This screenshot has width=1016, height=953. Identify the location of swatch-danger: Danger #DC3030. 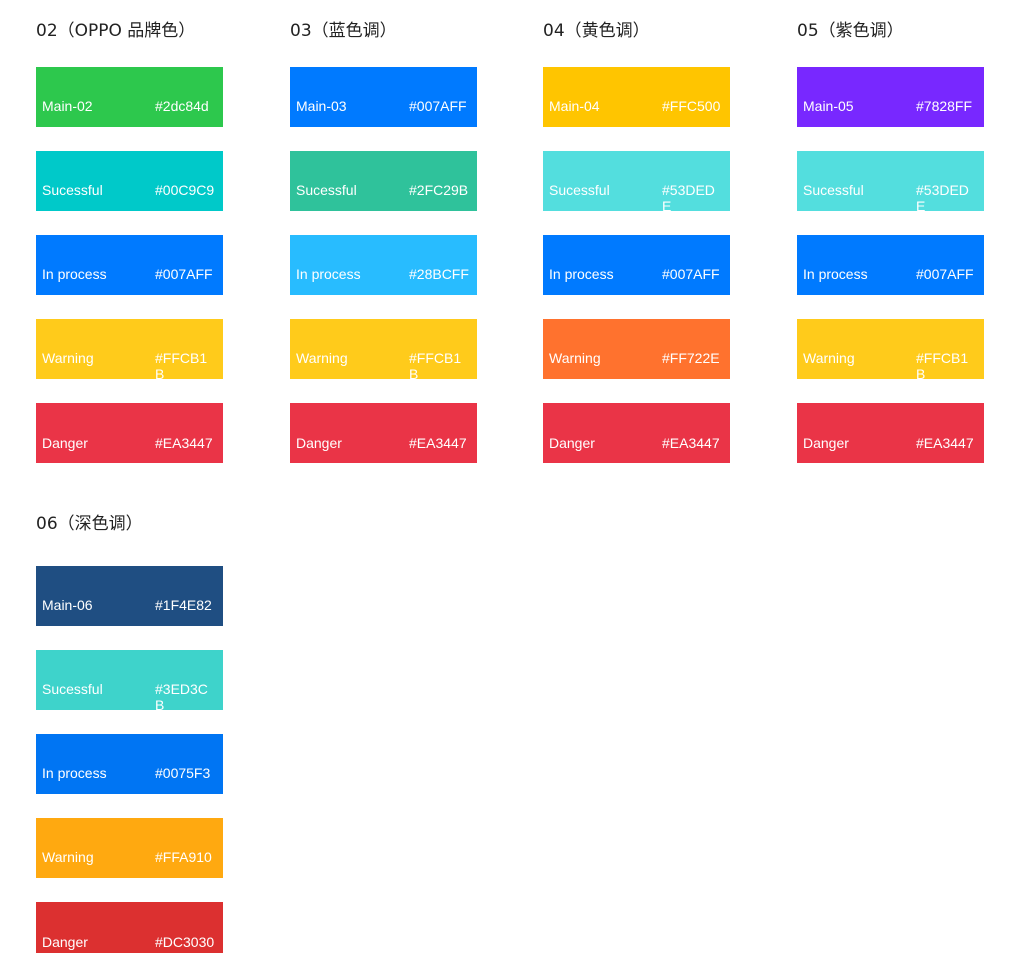
(129, 927).